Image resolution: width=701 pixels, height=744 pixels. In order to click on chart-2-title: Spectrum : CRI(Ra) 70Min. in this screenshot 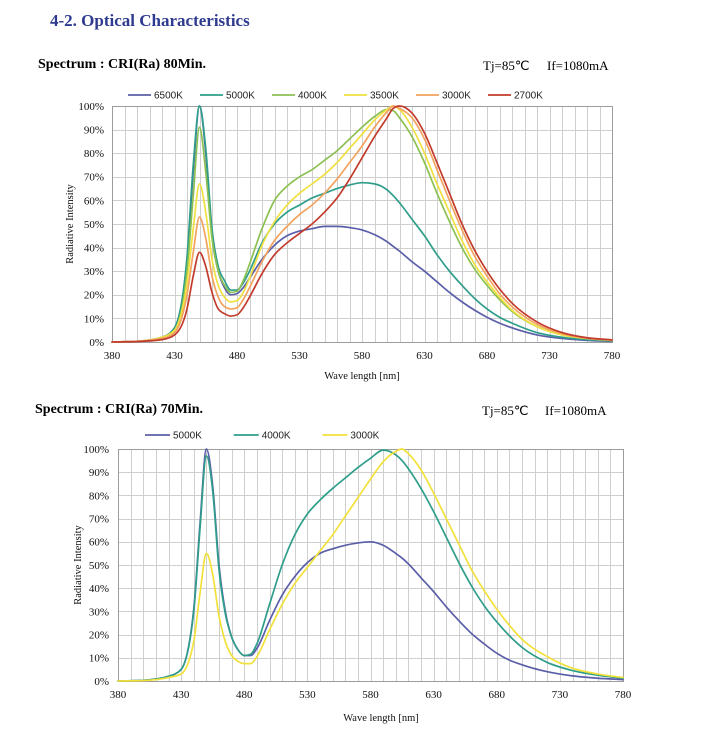, I will do `click(119, 409)`.